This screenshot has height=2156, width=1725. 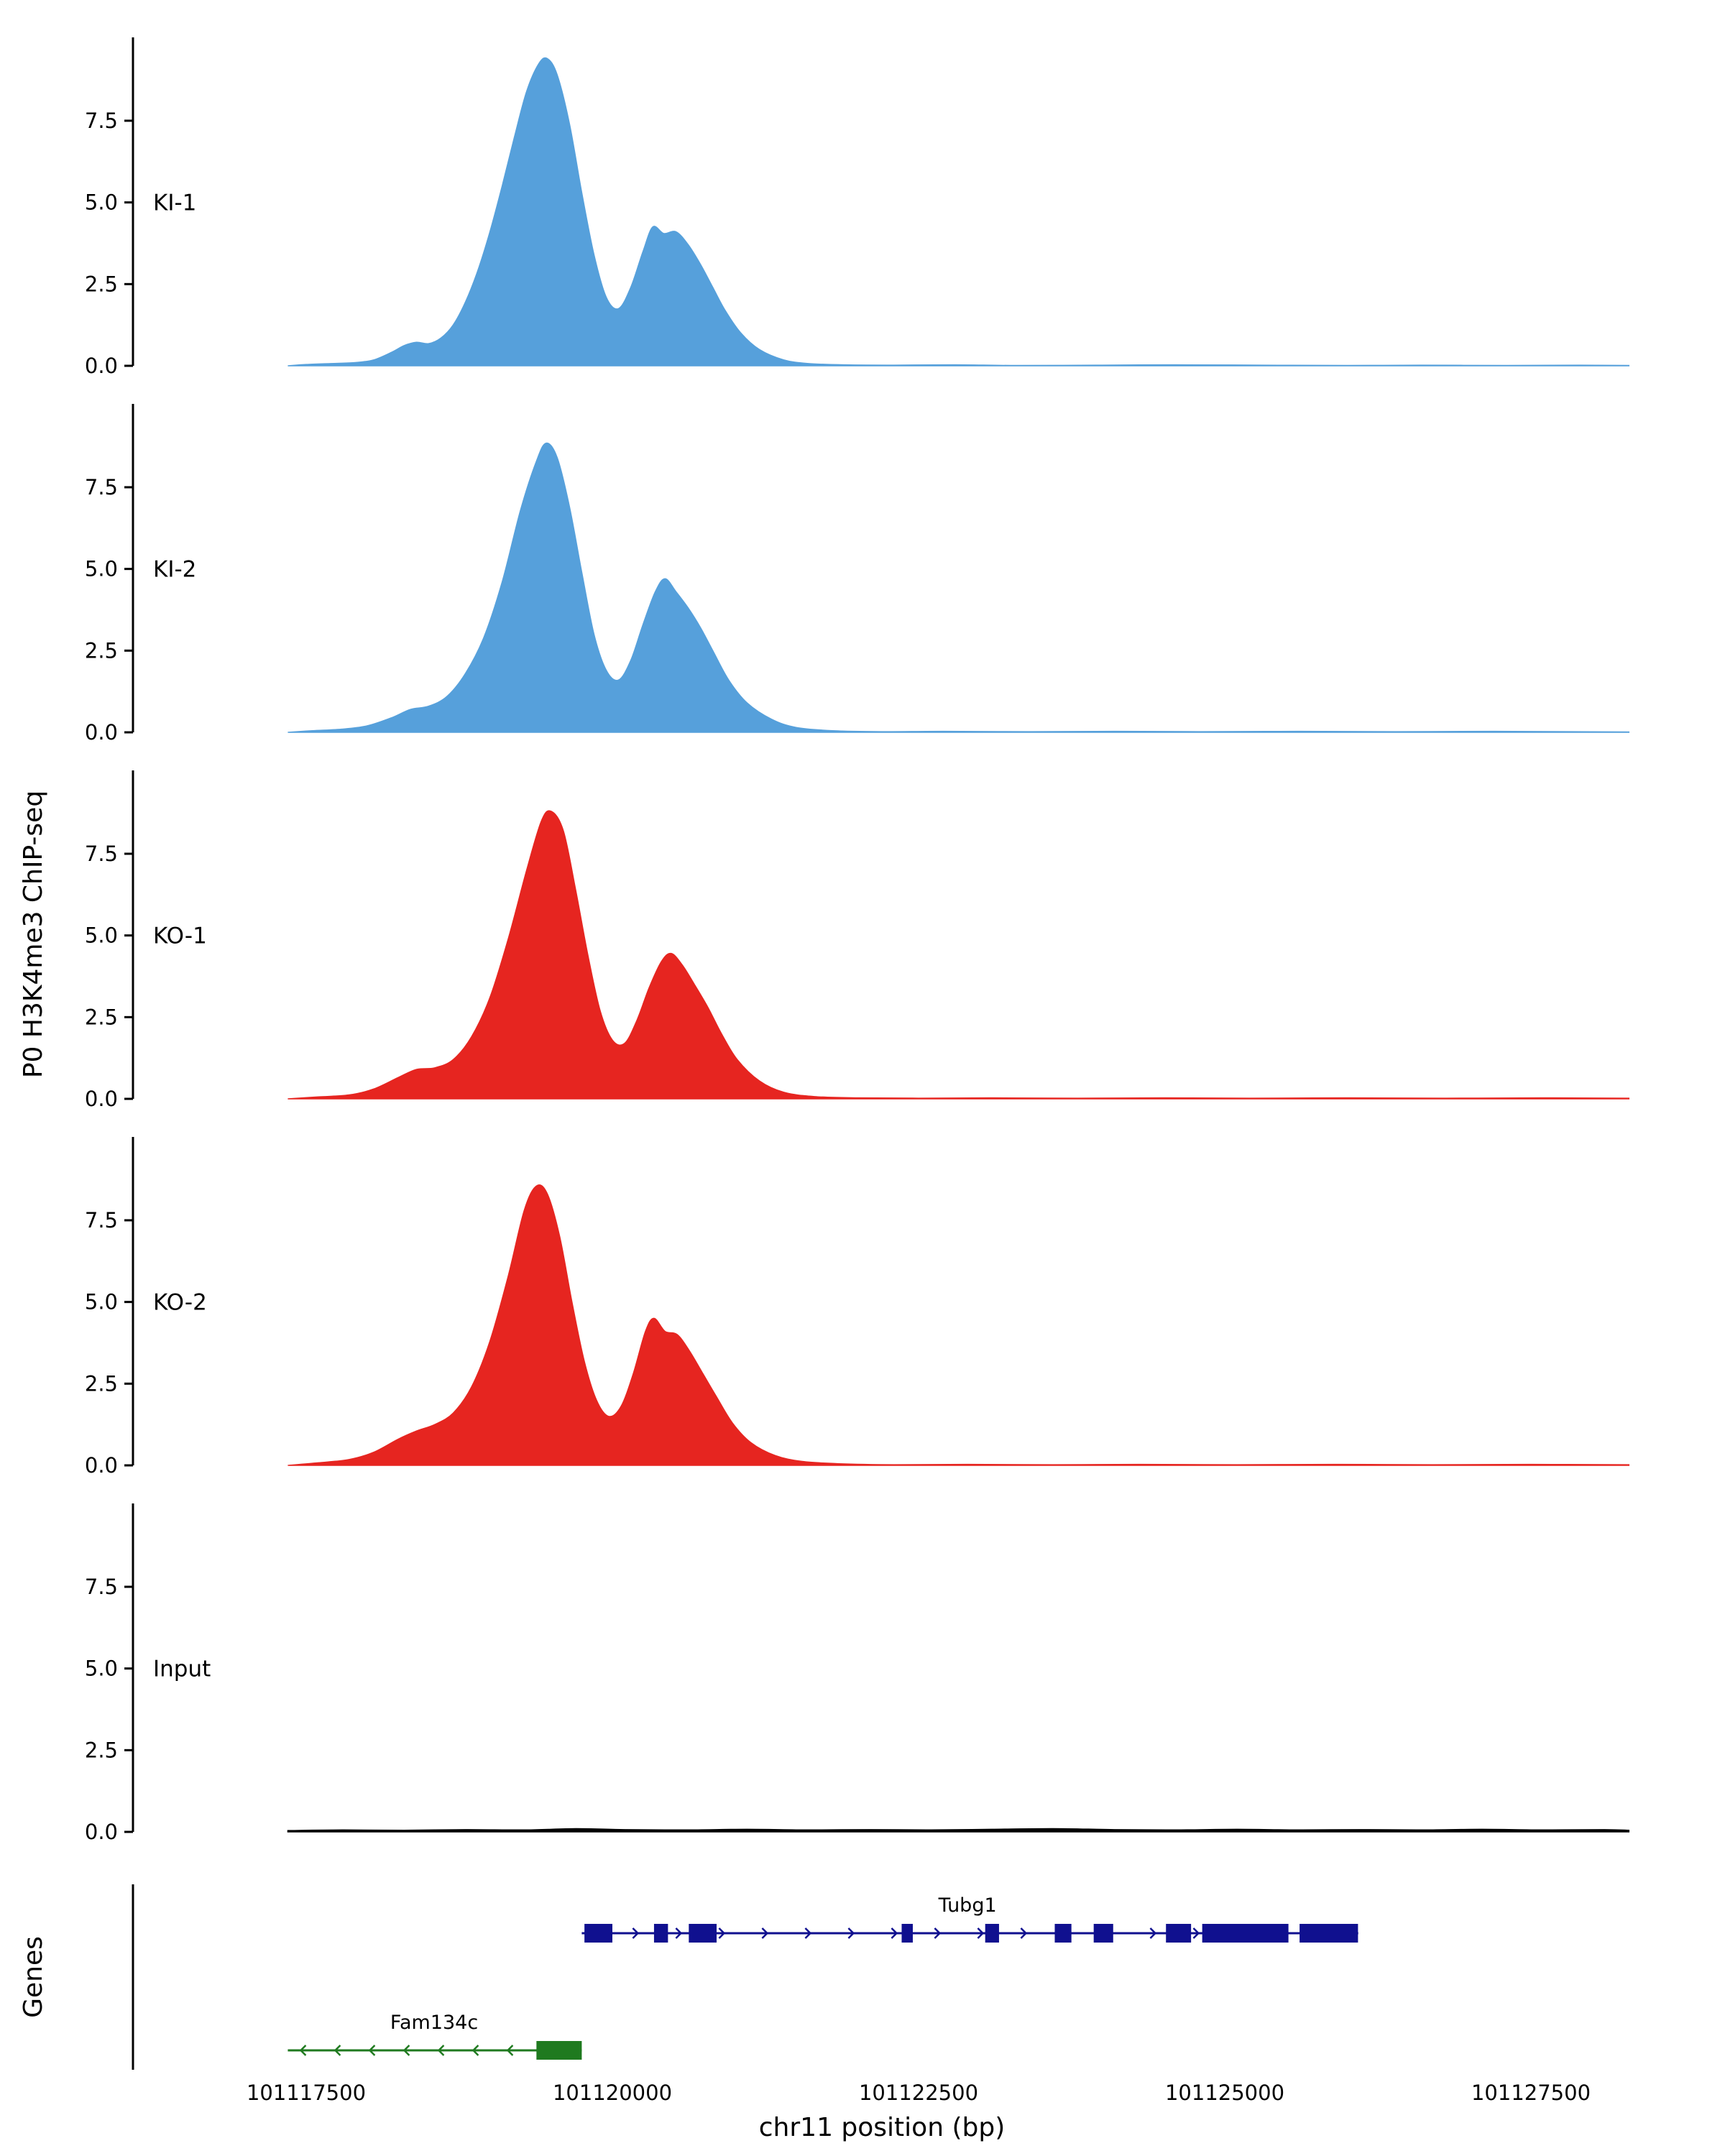 I want to click on track-label: Input, so click(x=182, y=1670).